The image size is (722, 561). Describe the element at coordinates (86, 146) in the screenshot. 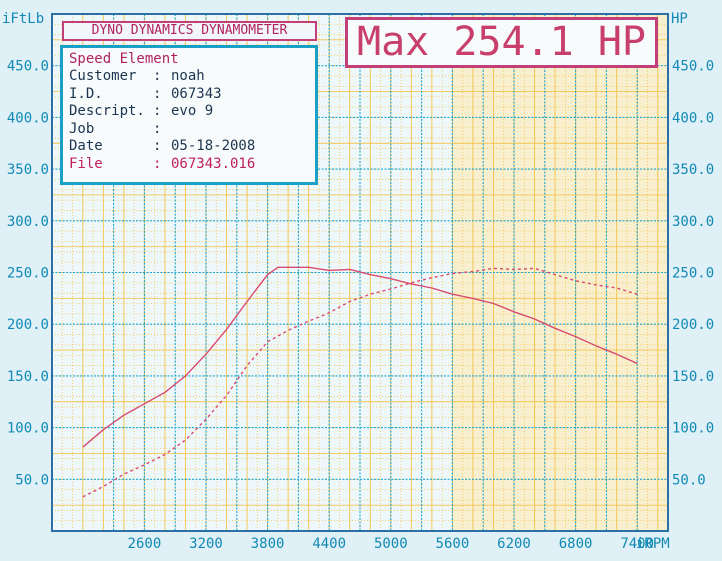

I see `info-label: Date` at that location.